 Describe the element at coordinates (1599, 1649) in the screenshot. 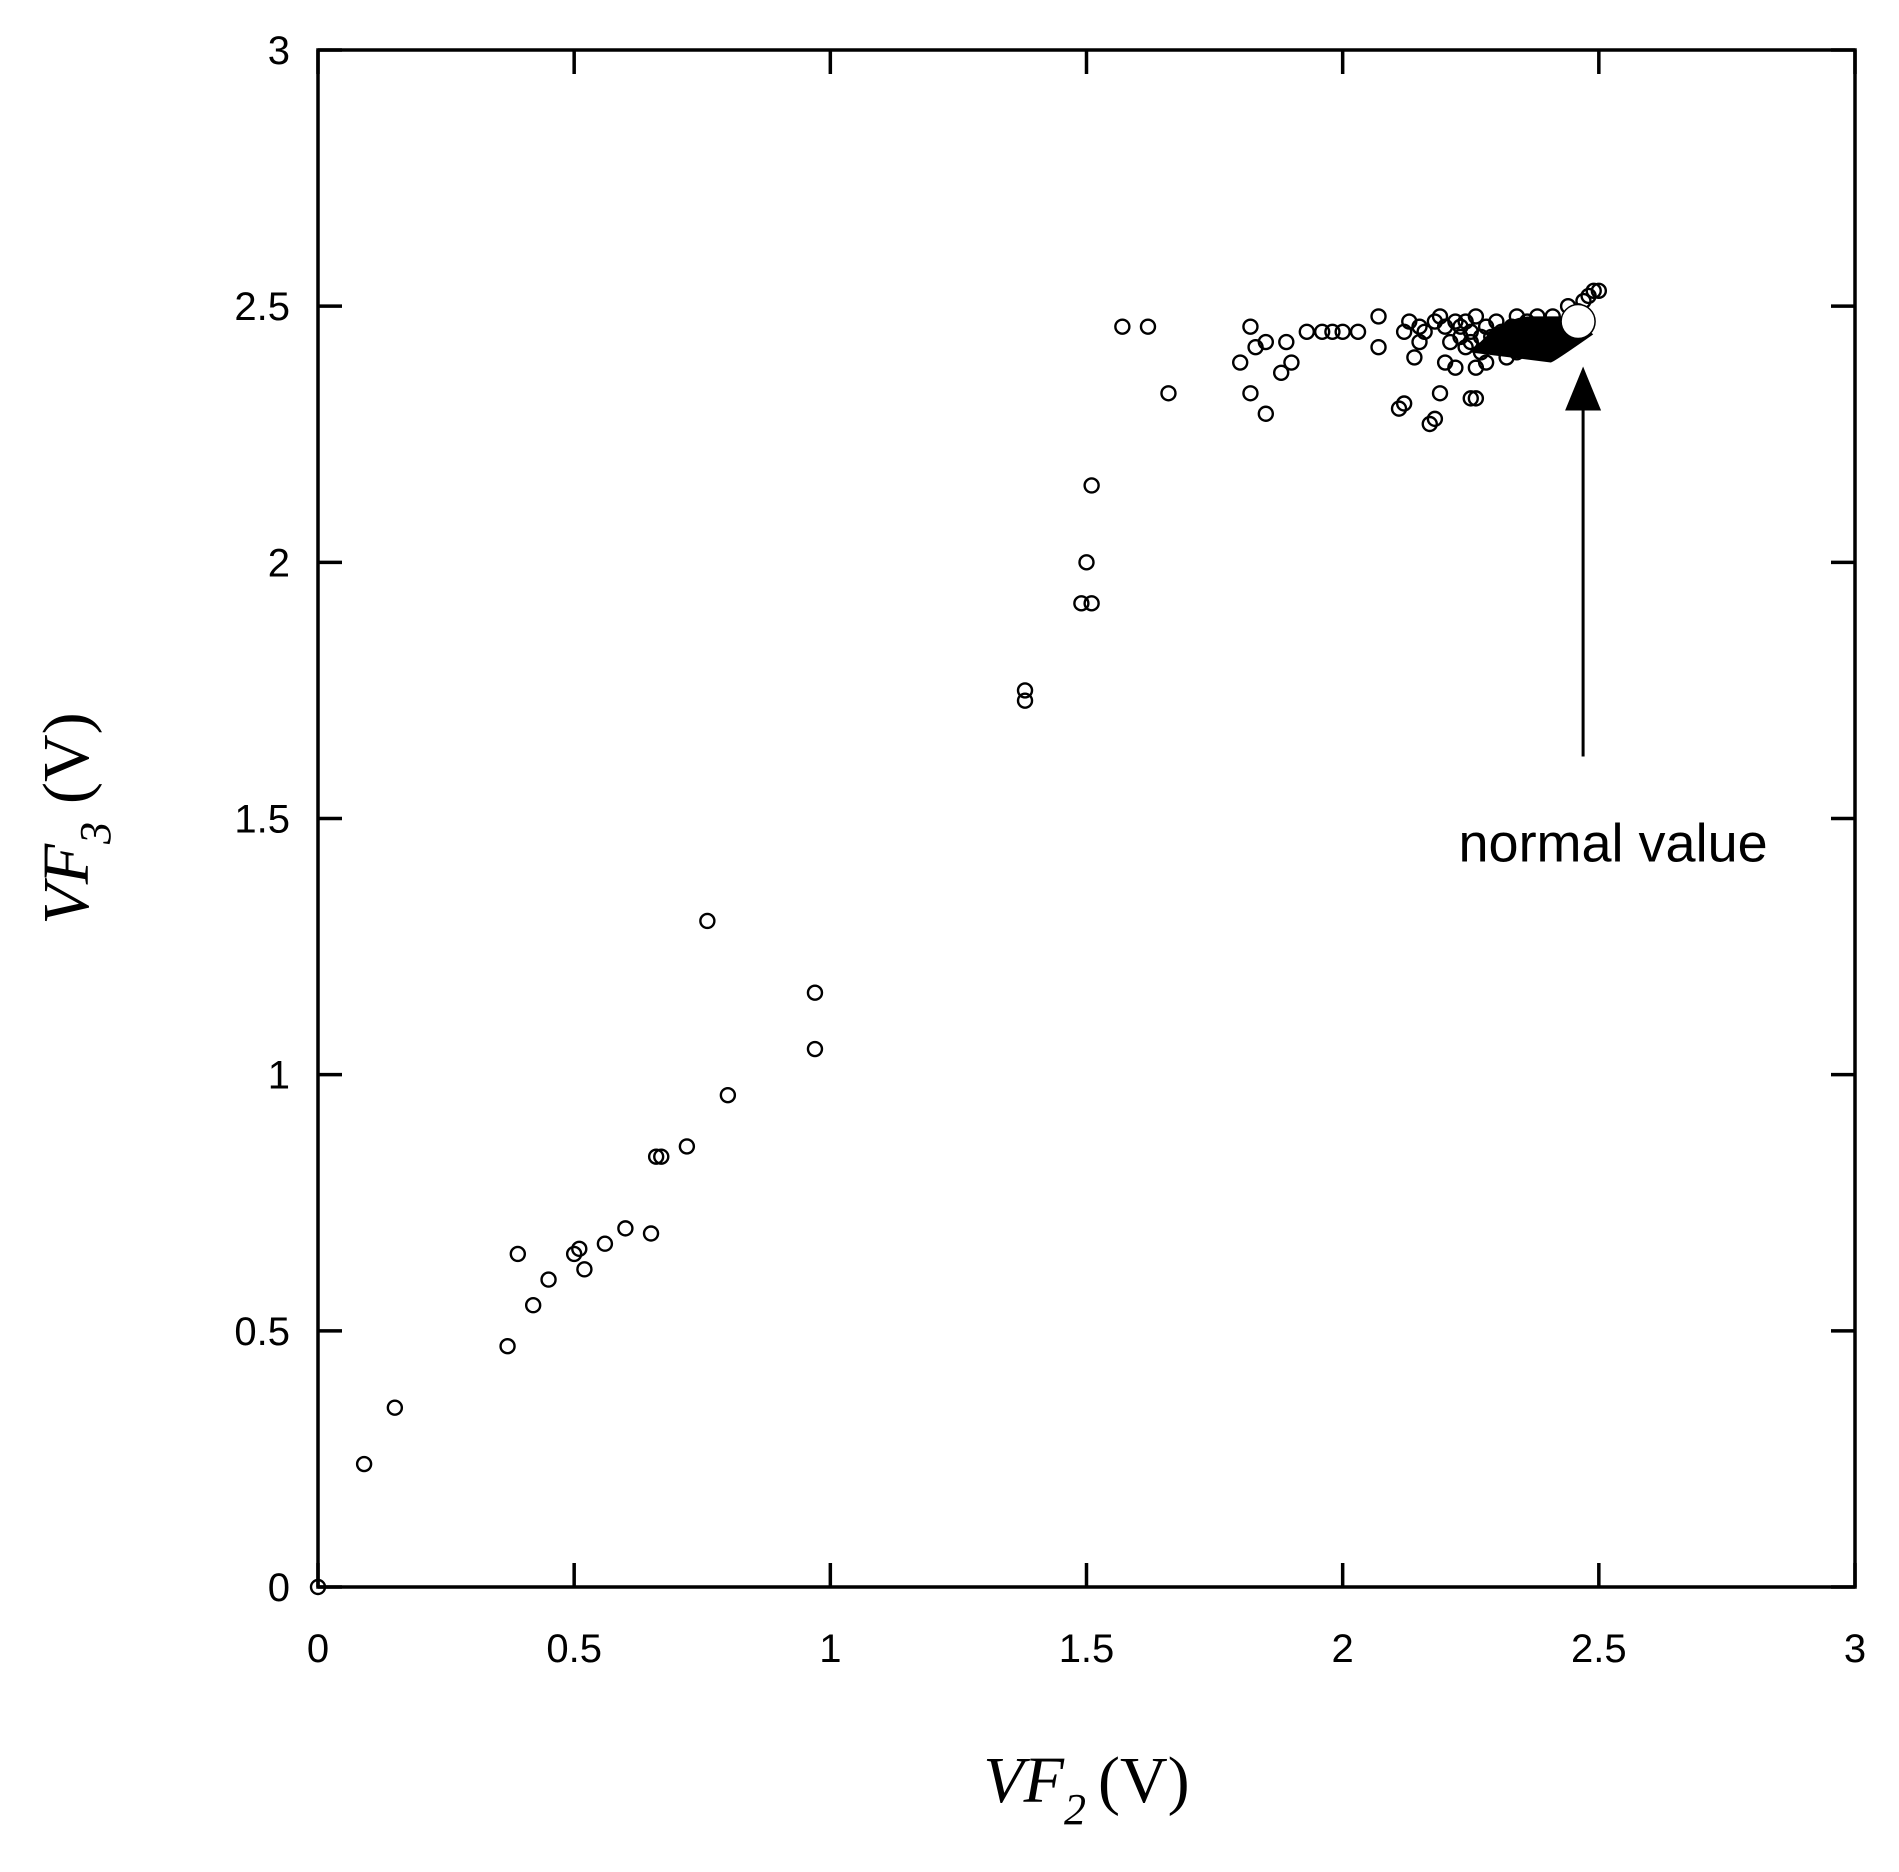

I see `x-tick-label: 2.5` at that location.